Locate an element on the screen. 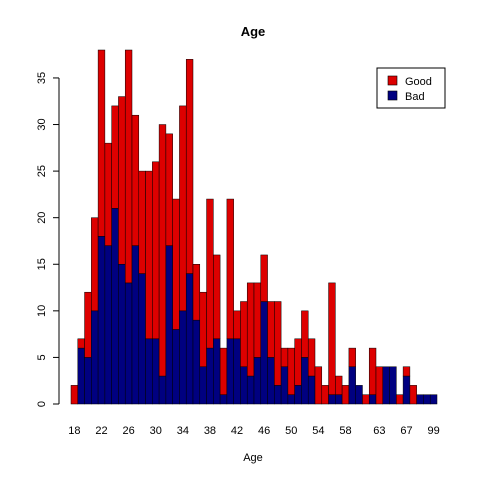 The width and height of the screenshot is (480, 480). y-tick-label-25: 25 is located at coordinates (42, 171).